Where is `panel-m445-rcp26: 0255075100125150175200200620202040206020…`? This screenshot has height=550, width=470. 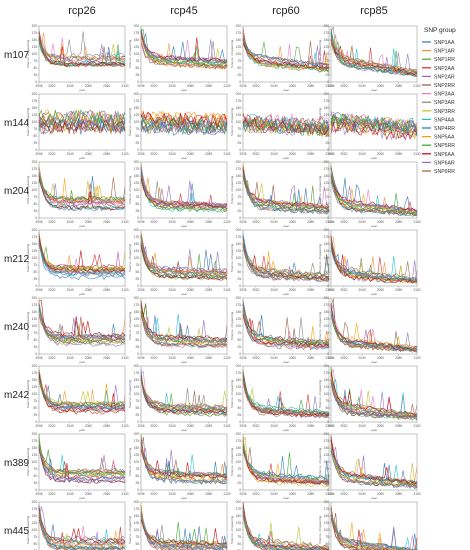 panel-m445-rcp26: 0255075100125150175200200620202040206020… is located at coordinates (76, 525).